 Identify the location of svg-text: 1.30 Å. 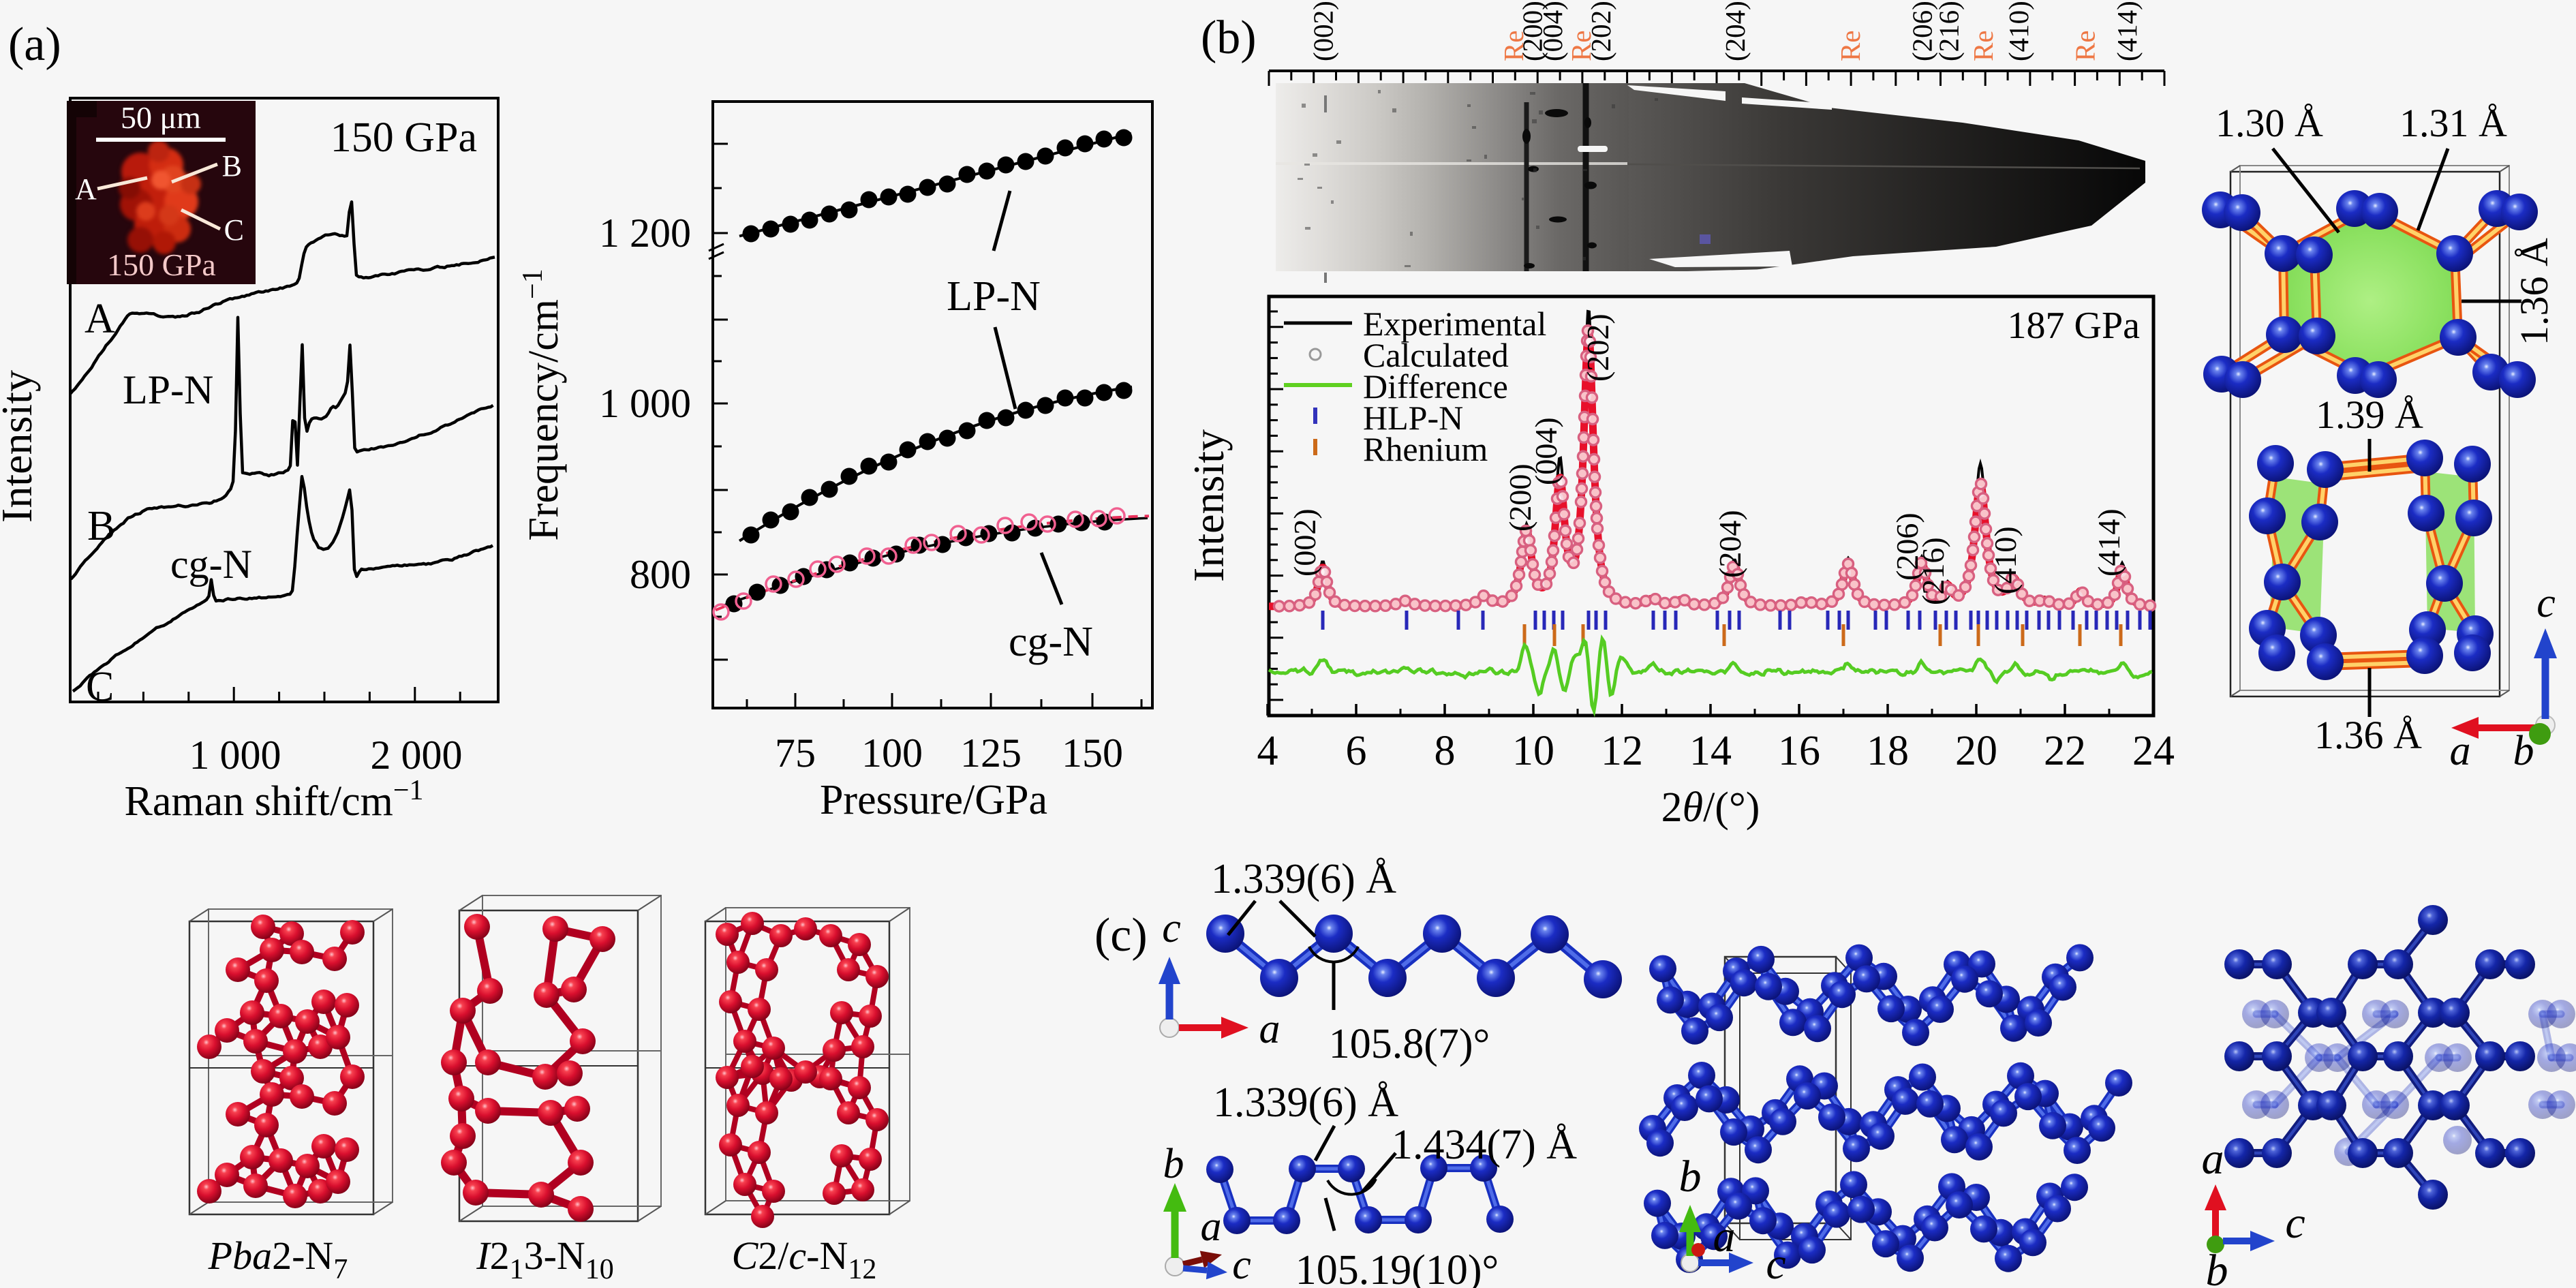
(2269, 123).